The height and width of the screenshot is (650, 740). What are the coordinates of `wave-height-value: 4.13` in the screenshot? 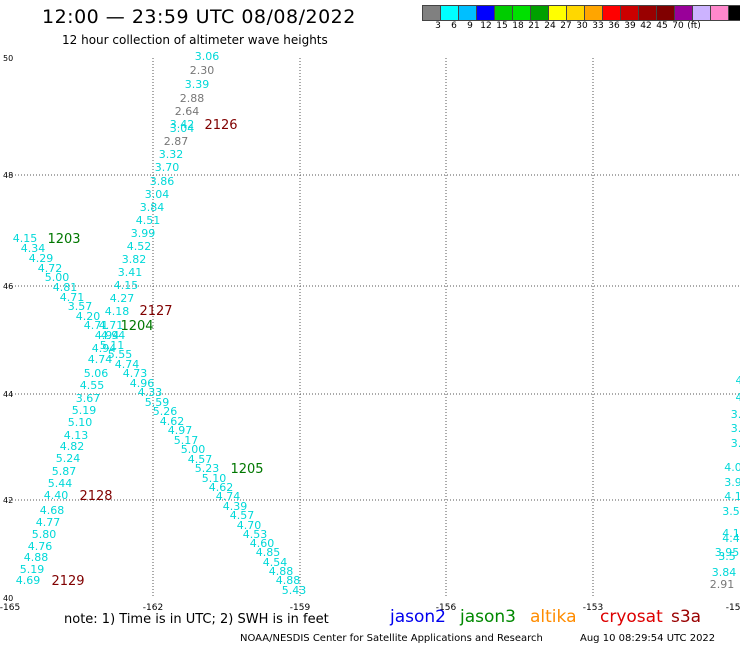 It's located at (76, 435).